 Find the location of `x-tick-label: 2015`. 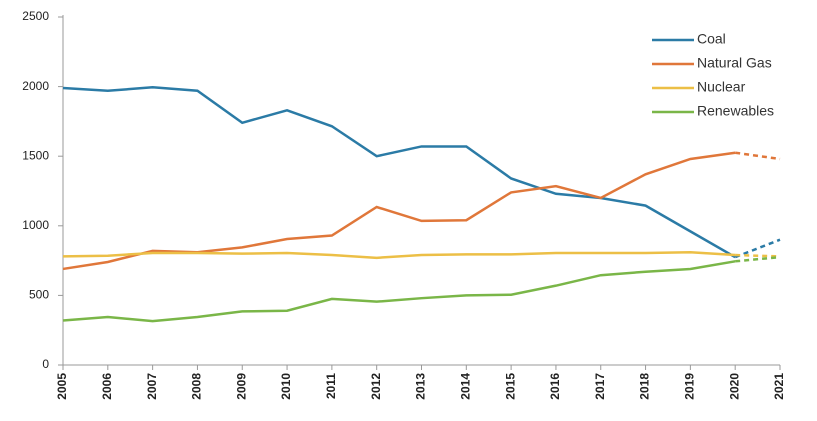

x-tick-label: 2015 is located at coordinates (510, 386).